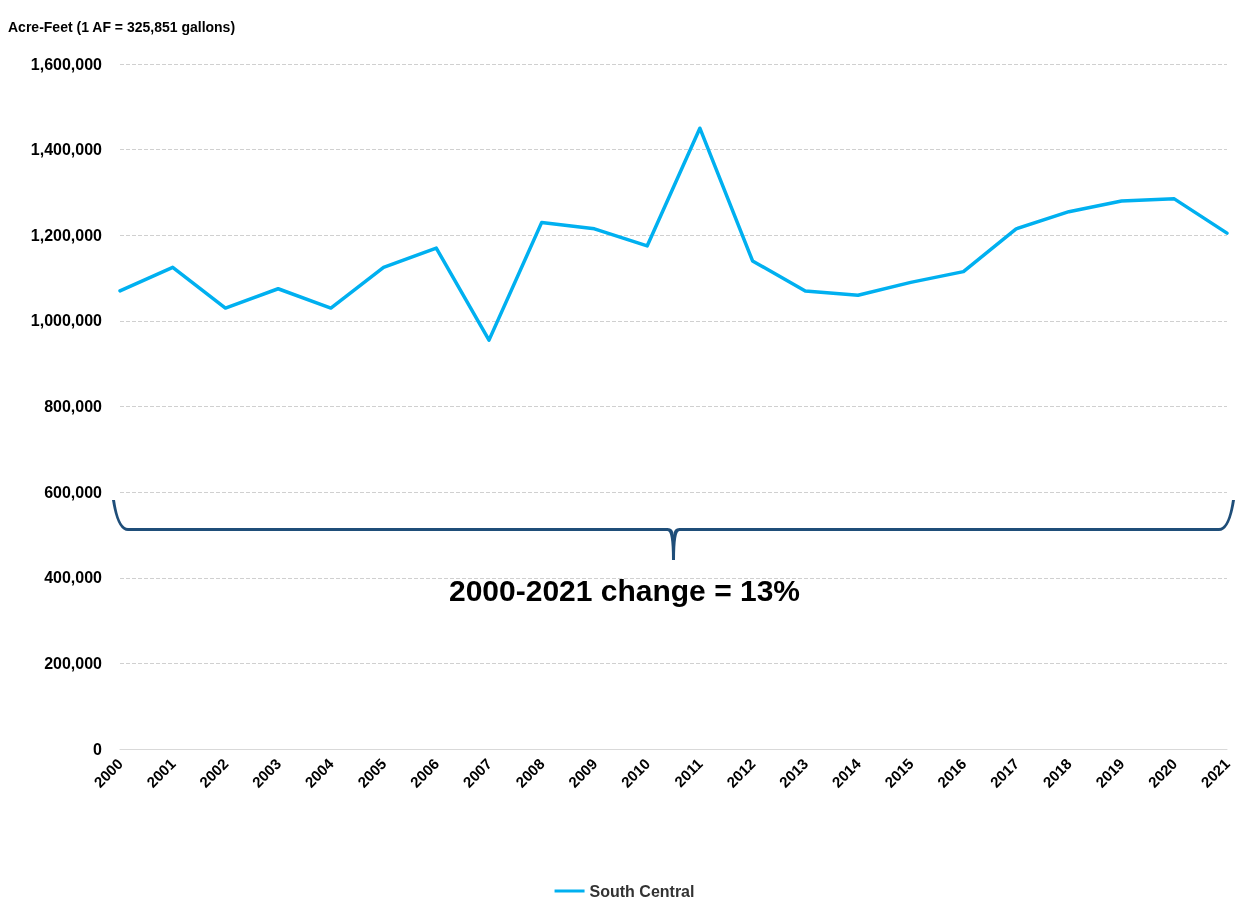 Image resolution: width=1249 pixels, height=924 pixels. I want to click on y-tick-label: 600,000, so click(73, 492).